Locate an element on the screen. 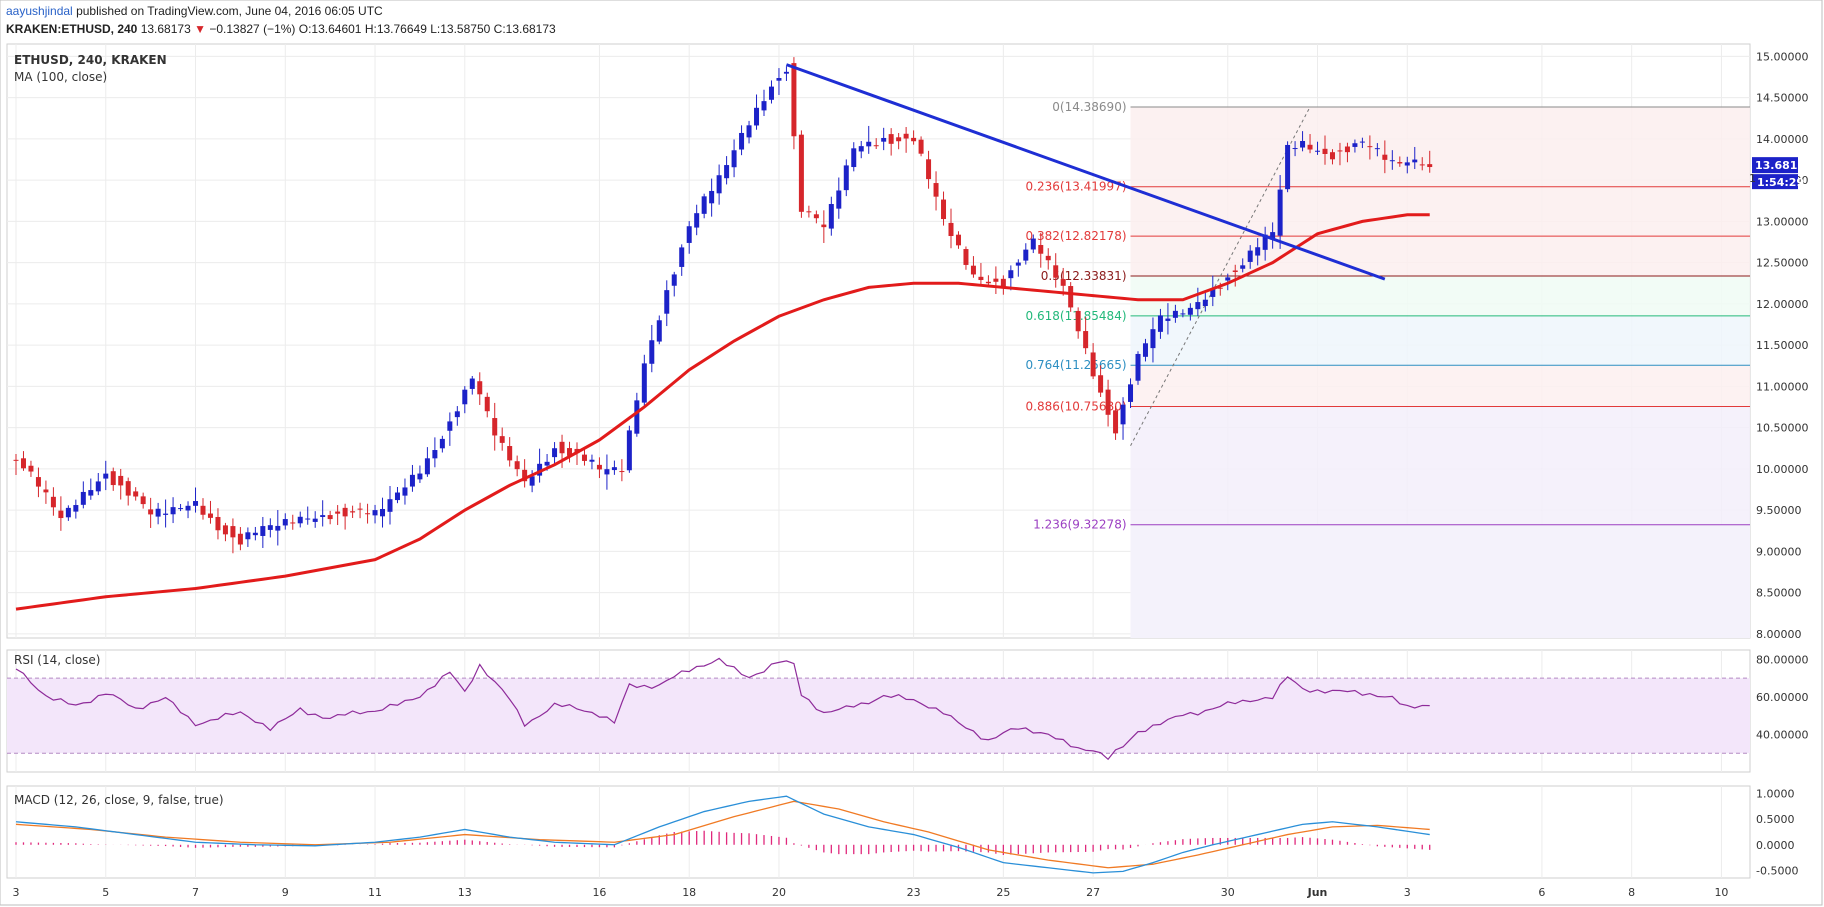 The width and height of the screenshot is (1824, 907). y-tick-label: 11.50000 is located at coordinates (1782, 345).